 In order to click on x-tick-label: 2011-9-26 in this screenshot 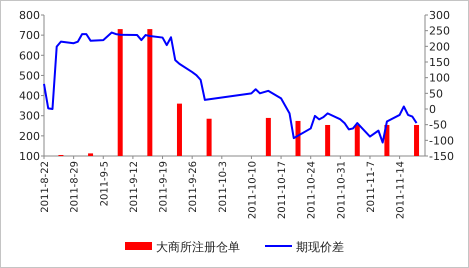, I will do `click(194, 187)`.